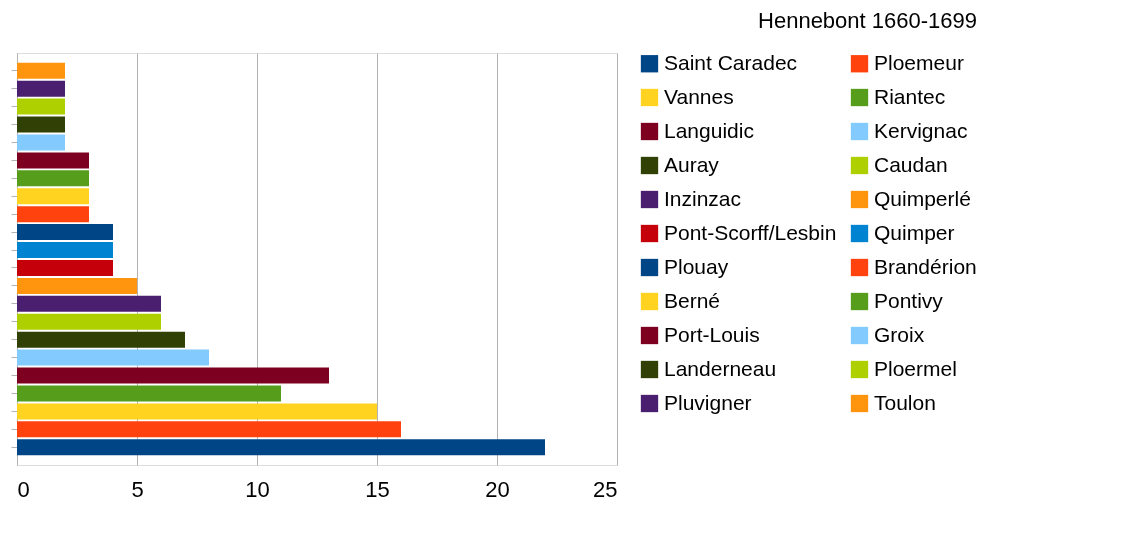 Image resolution: width=1143 pixels, height=536 pixels. What do you see at coordinates (23, 489) in the screenshot?
I see `x-tick-label: 0` at bounding box center [23, 489].